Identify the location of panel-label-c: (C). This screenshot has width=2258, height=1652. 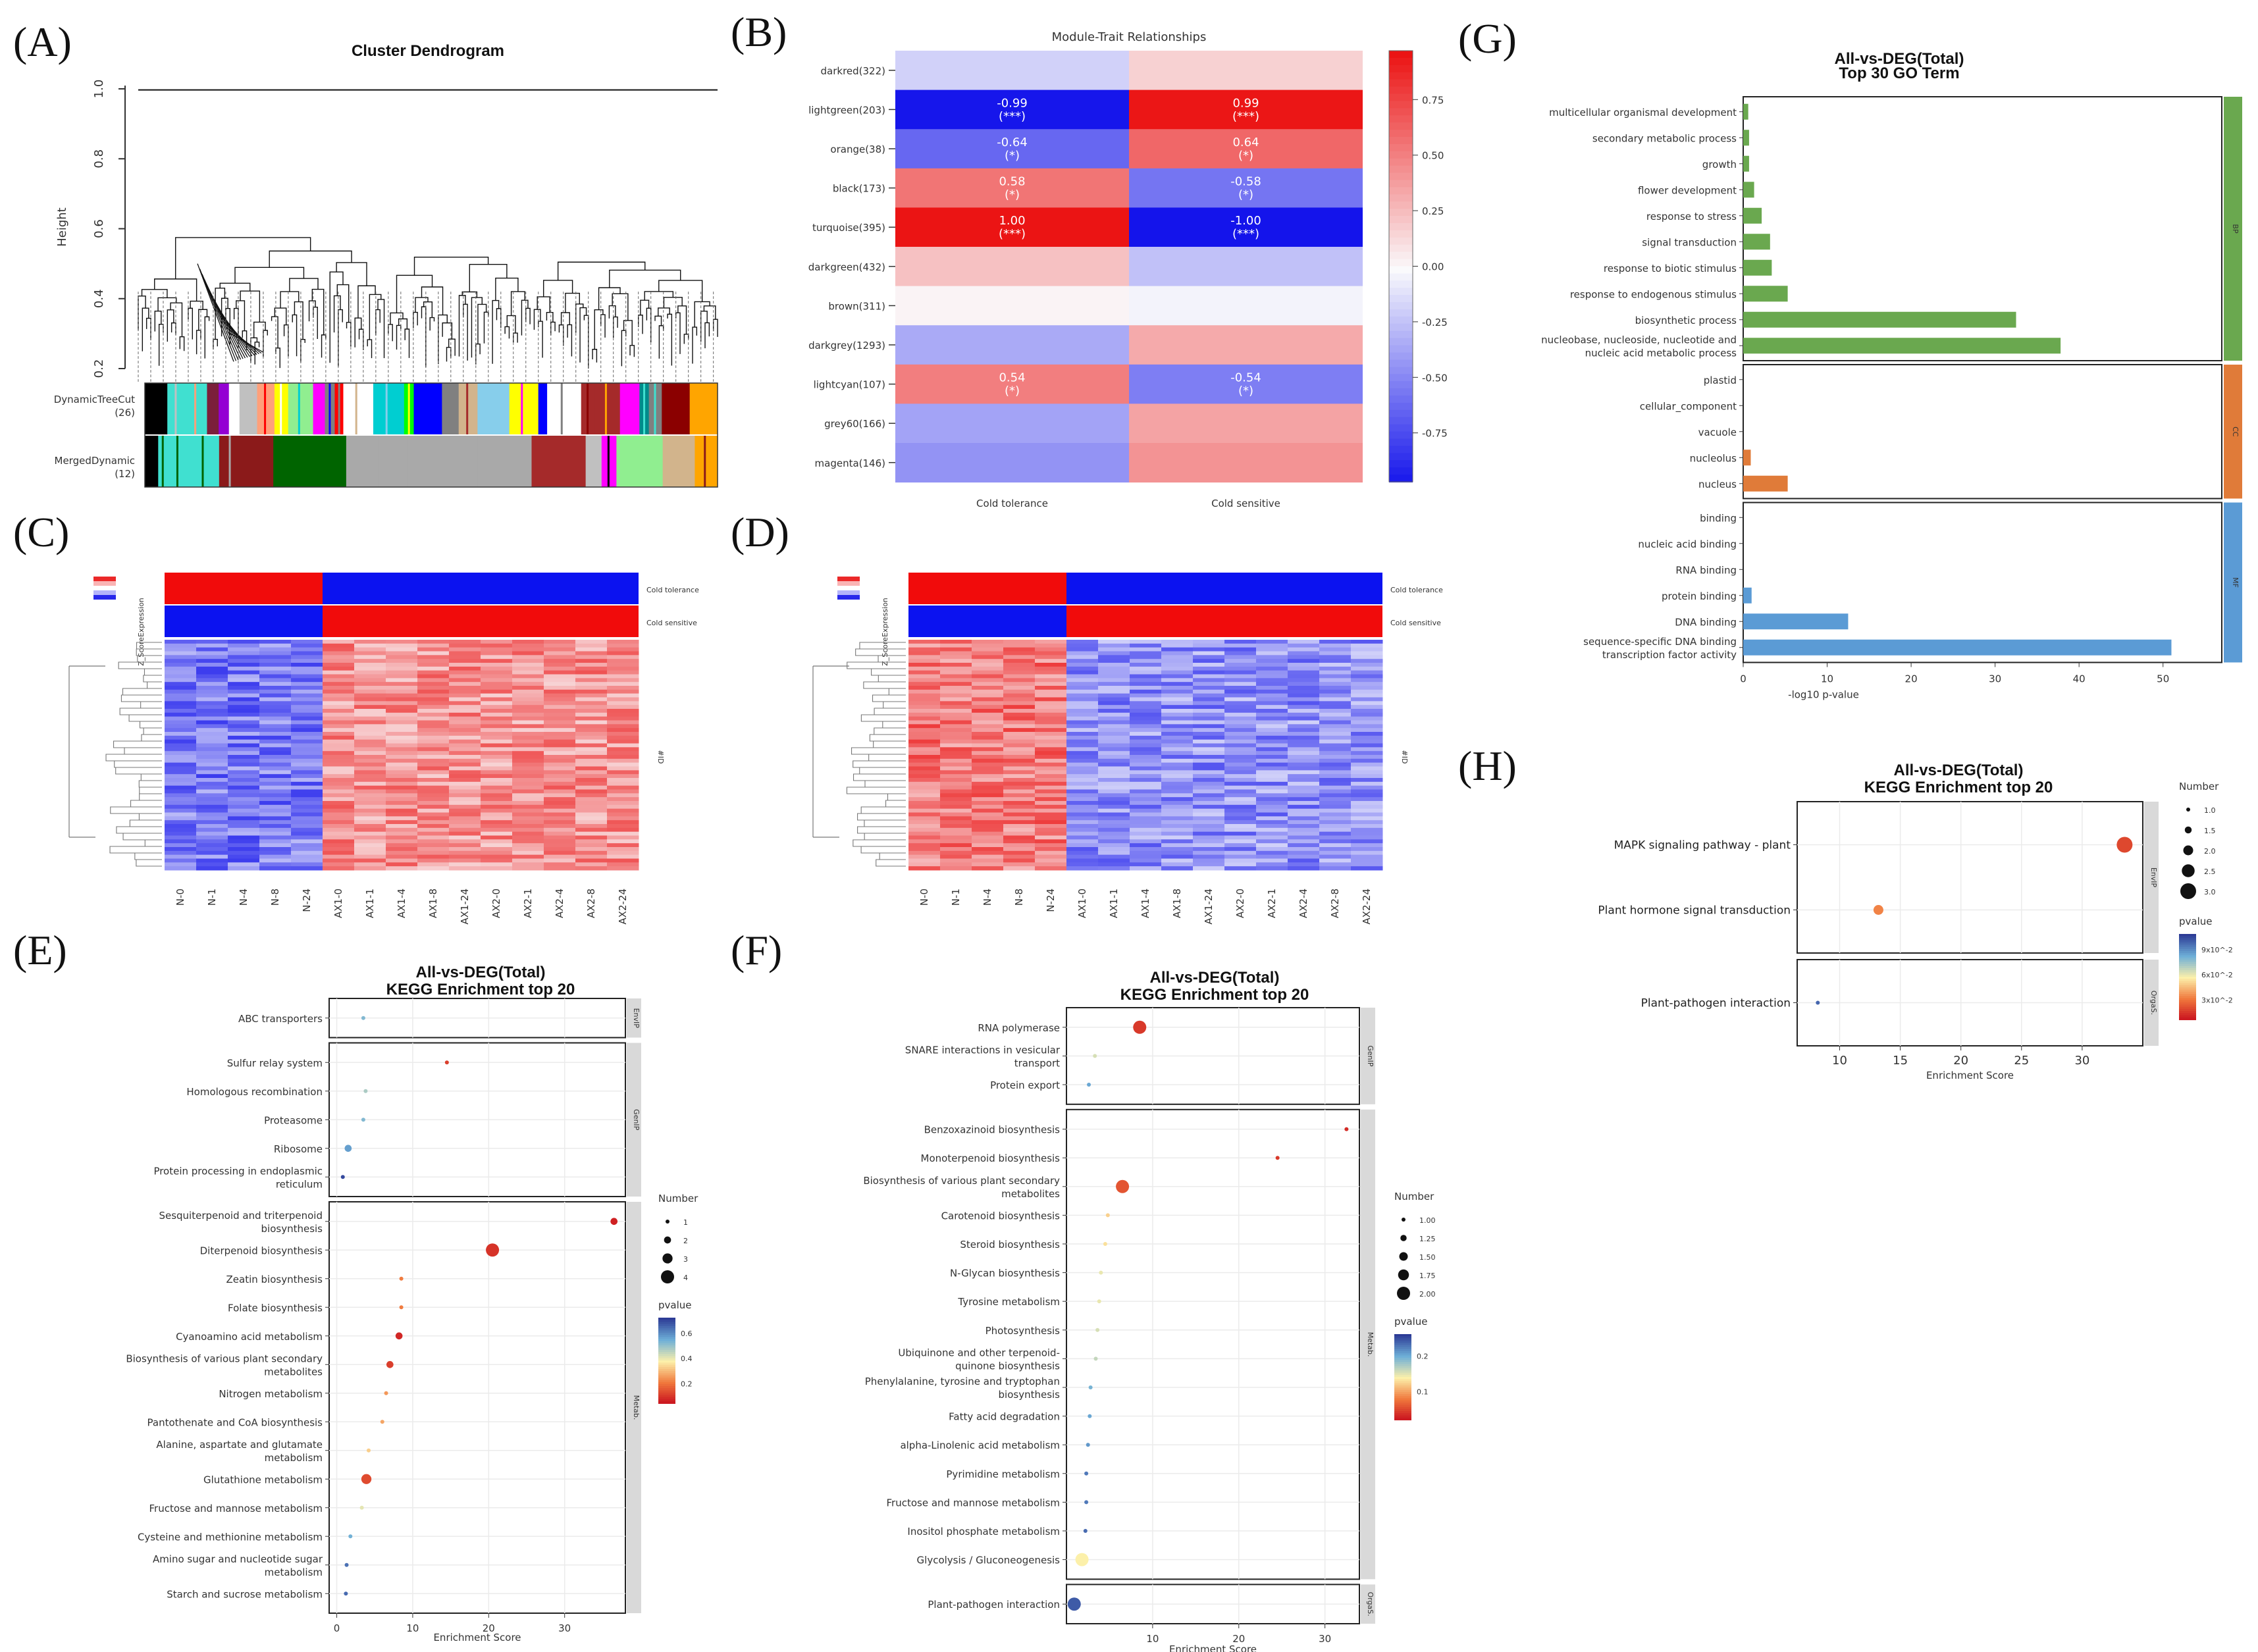
(41, 532).